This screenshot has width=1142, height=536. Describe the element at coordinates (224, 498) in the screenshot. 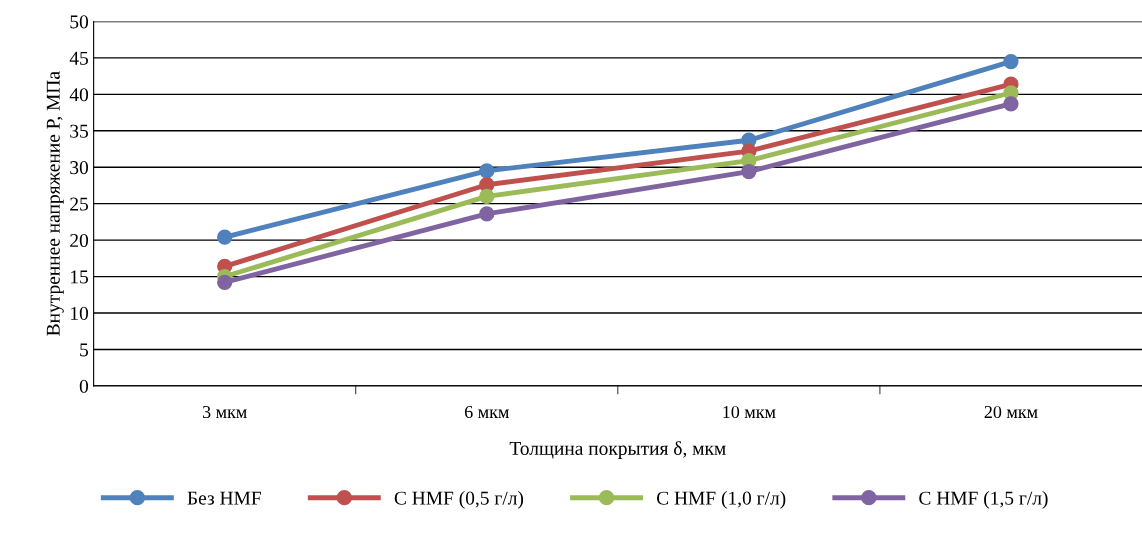

I see `legend-label: Без HMF` at that location.